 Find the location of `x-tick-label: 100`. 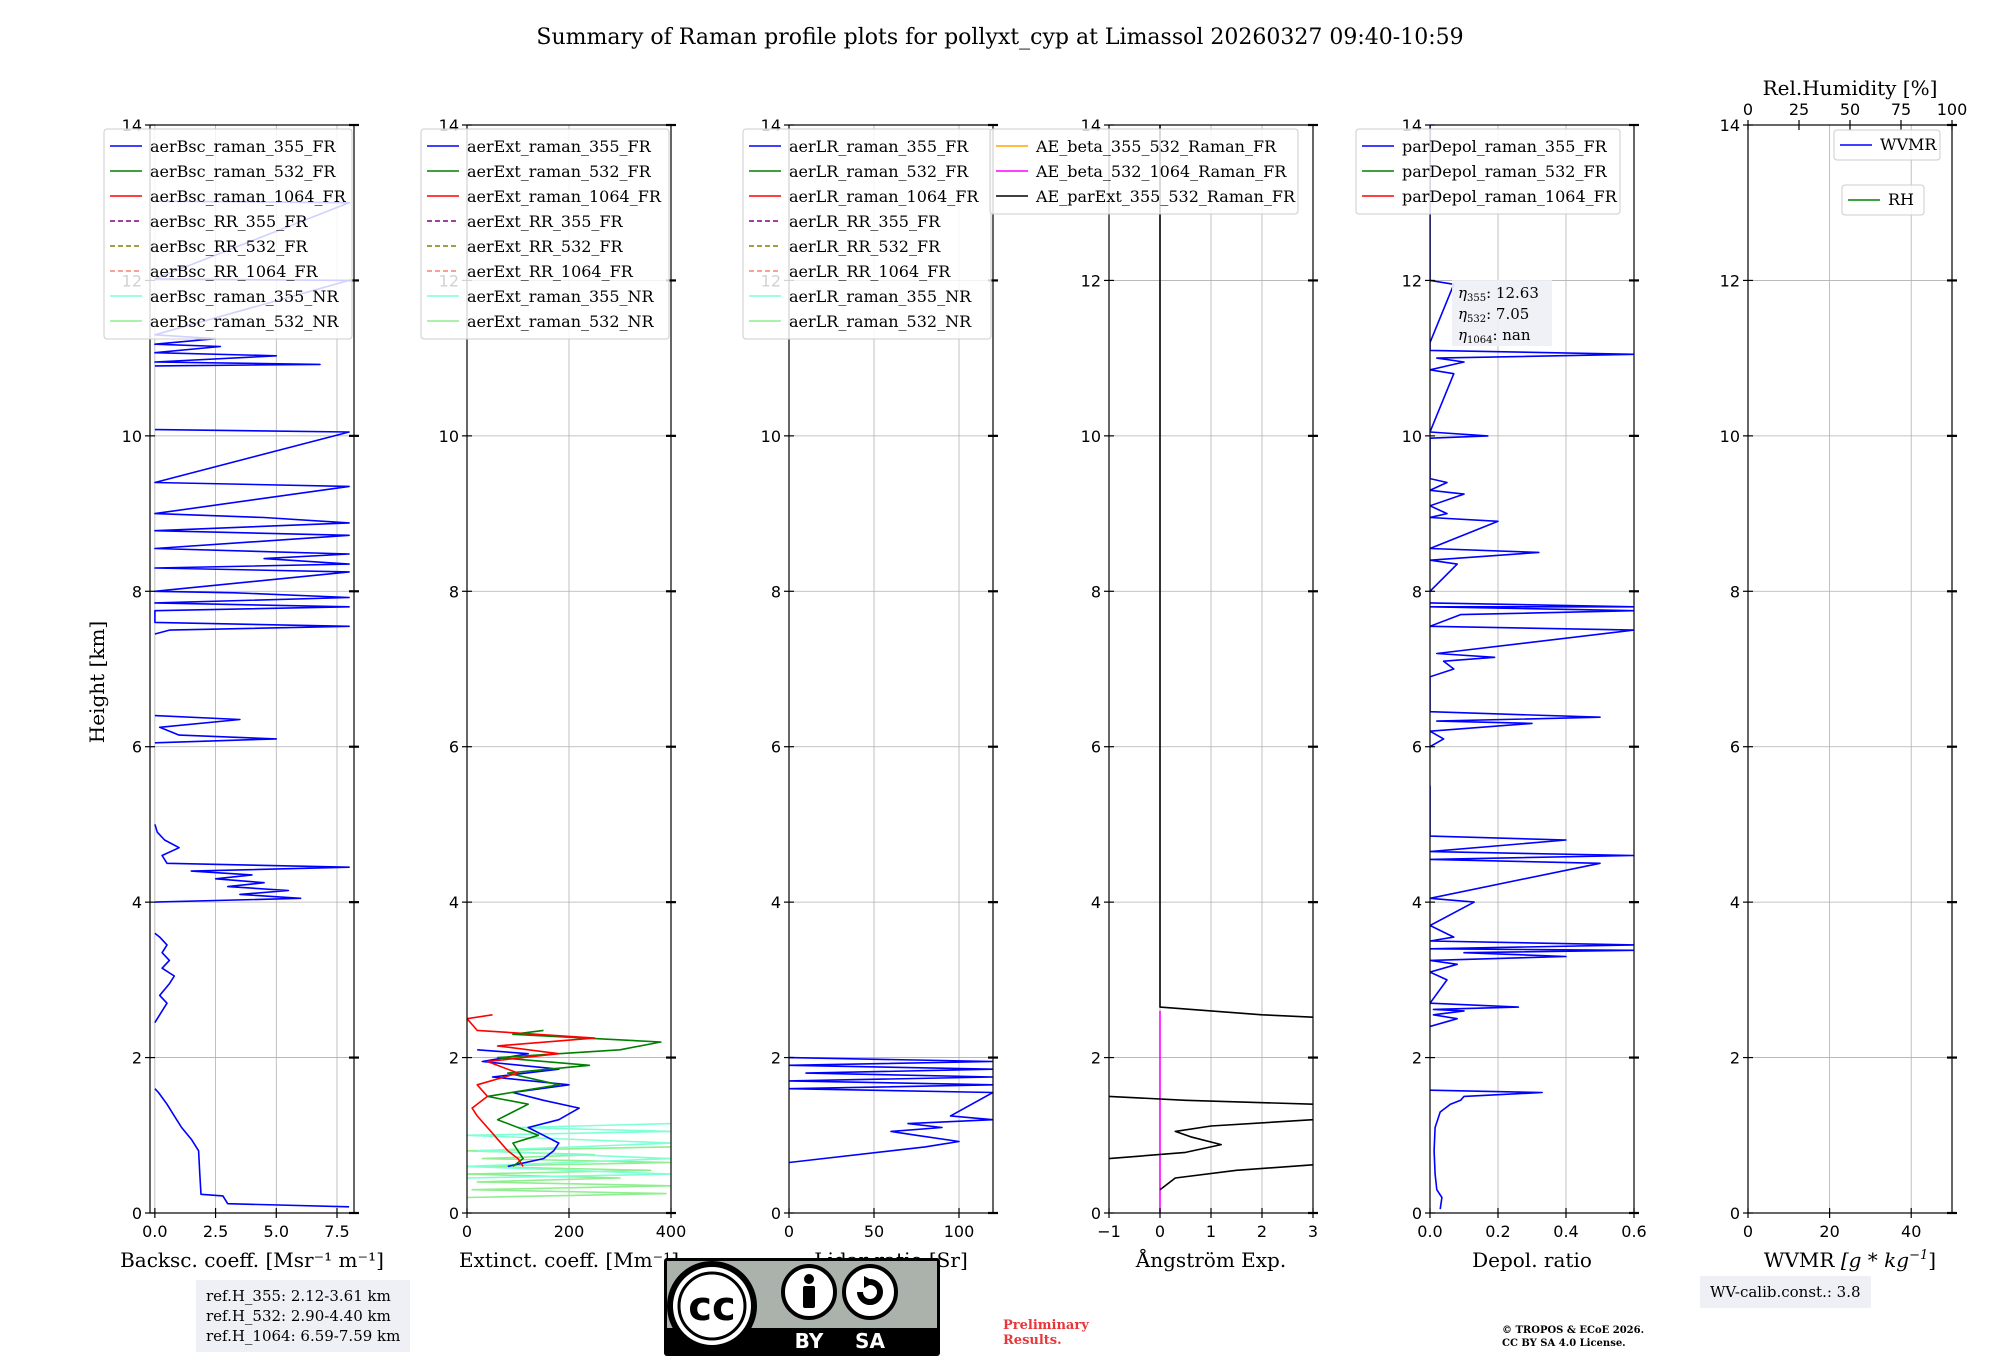

x-tick-label: 100 is located at coordinates (959, 1231).